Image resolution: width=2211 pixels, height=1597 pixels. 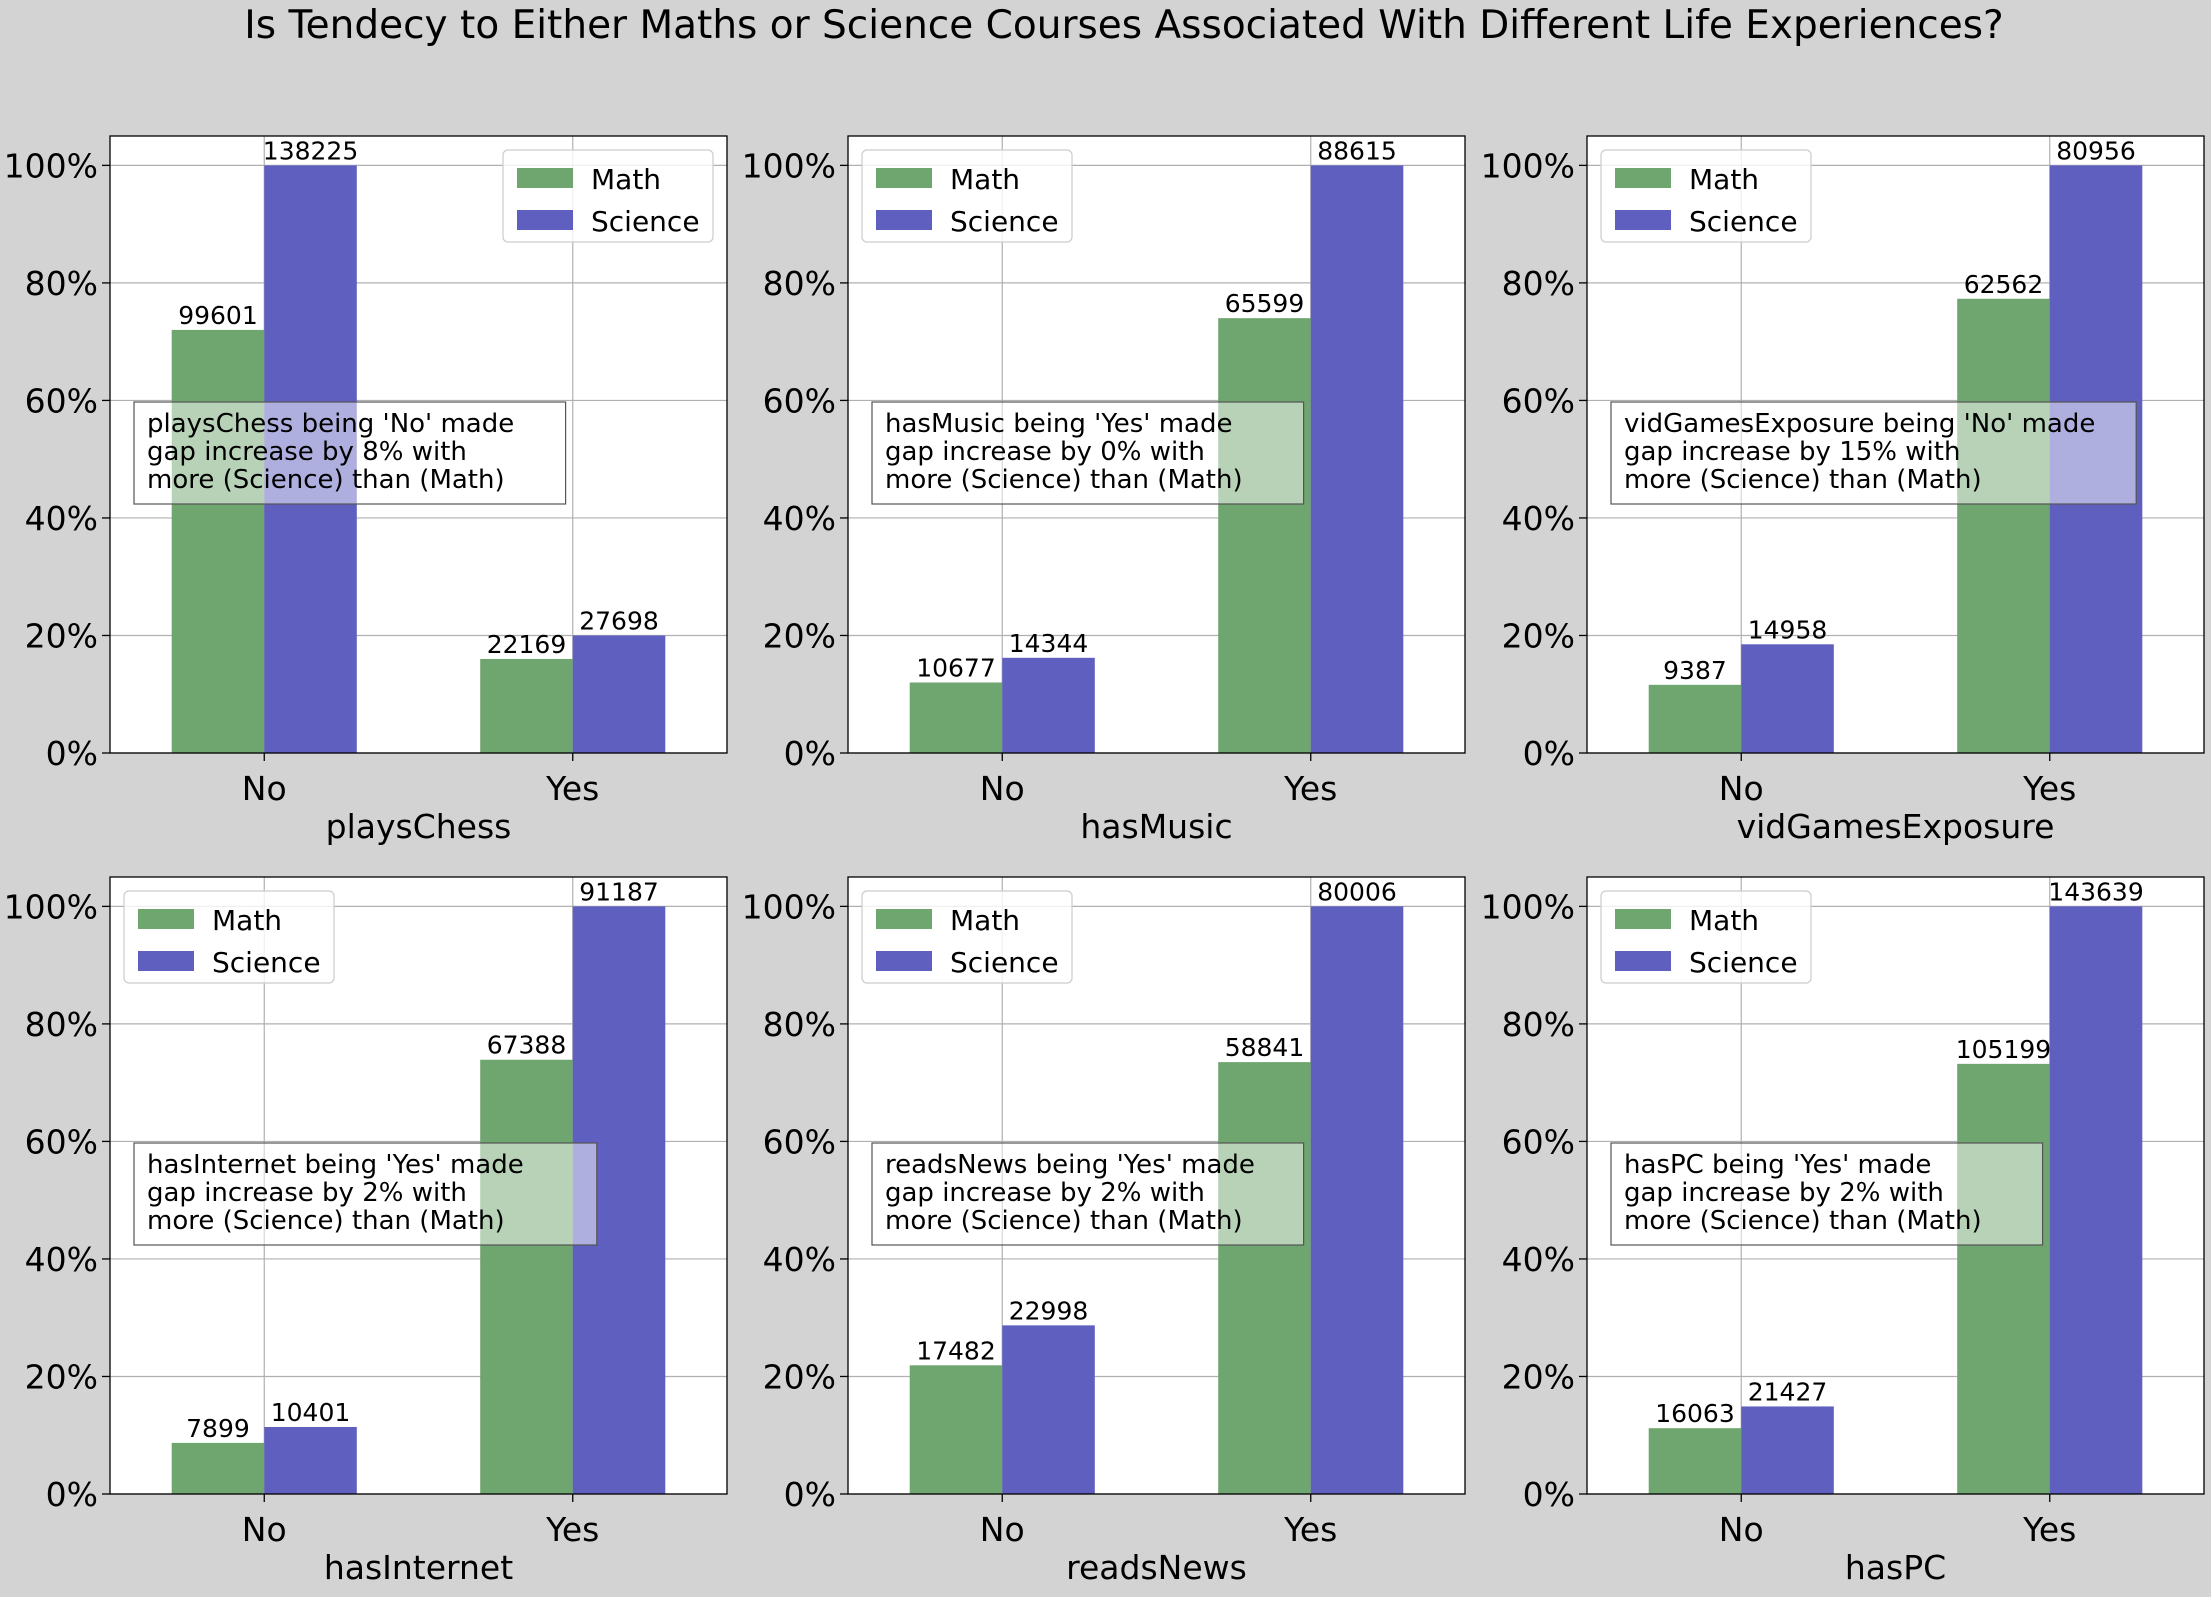 I want to click on bar-science-no, so click(x=310, y=1460).